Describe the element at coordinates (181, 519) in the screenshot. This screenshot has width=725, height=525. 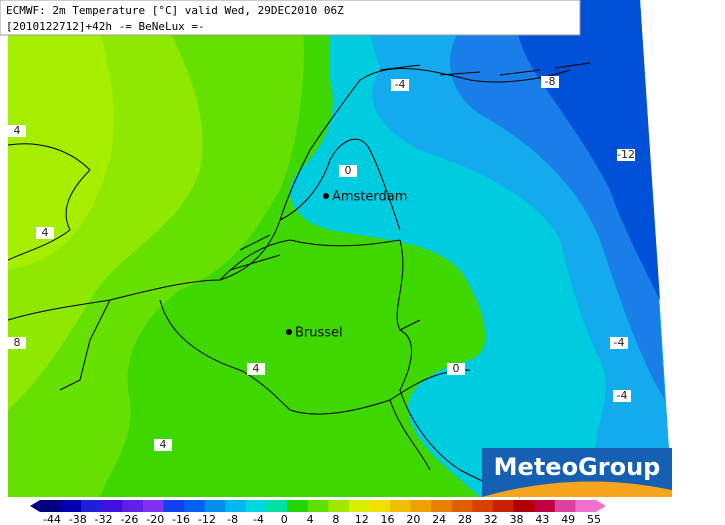
I see `colorbar-label: -16` at that location.